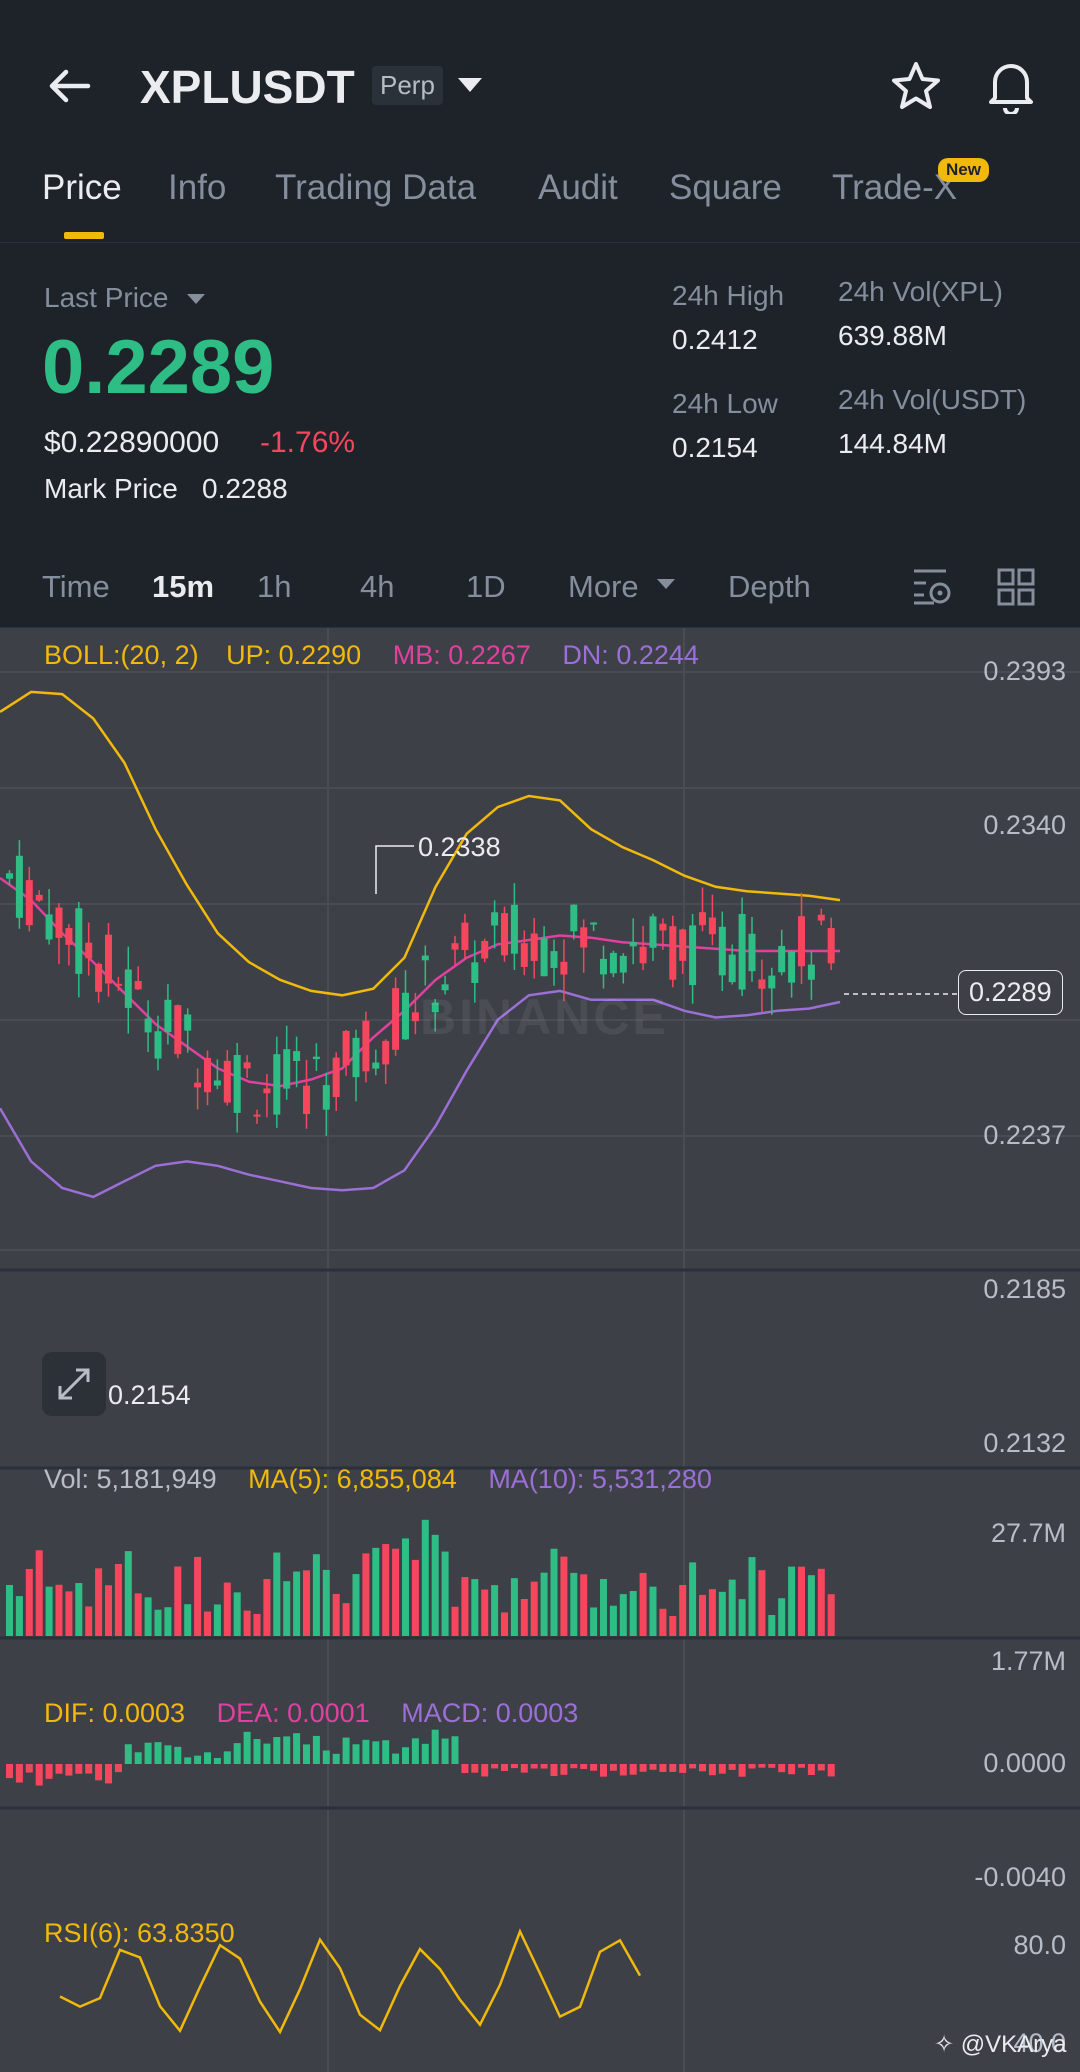 Image resolution: width=1080 pixels, height=2072 pixels. I want to click on chart-settings-icon, so click(932, 587).